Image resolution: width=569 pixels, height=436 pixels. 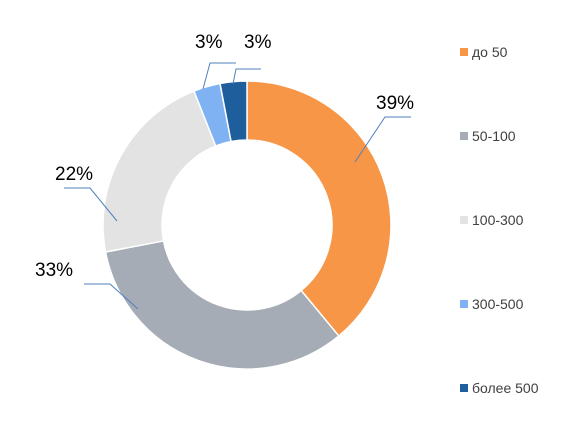 I want to click on legend-label-1: до 50, so click(x=490, y=52).